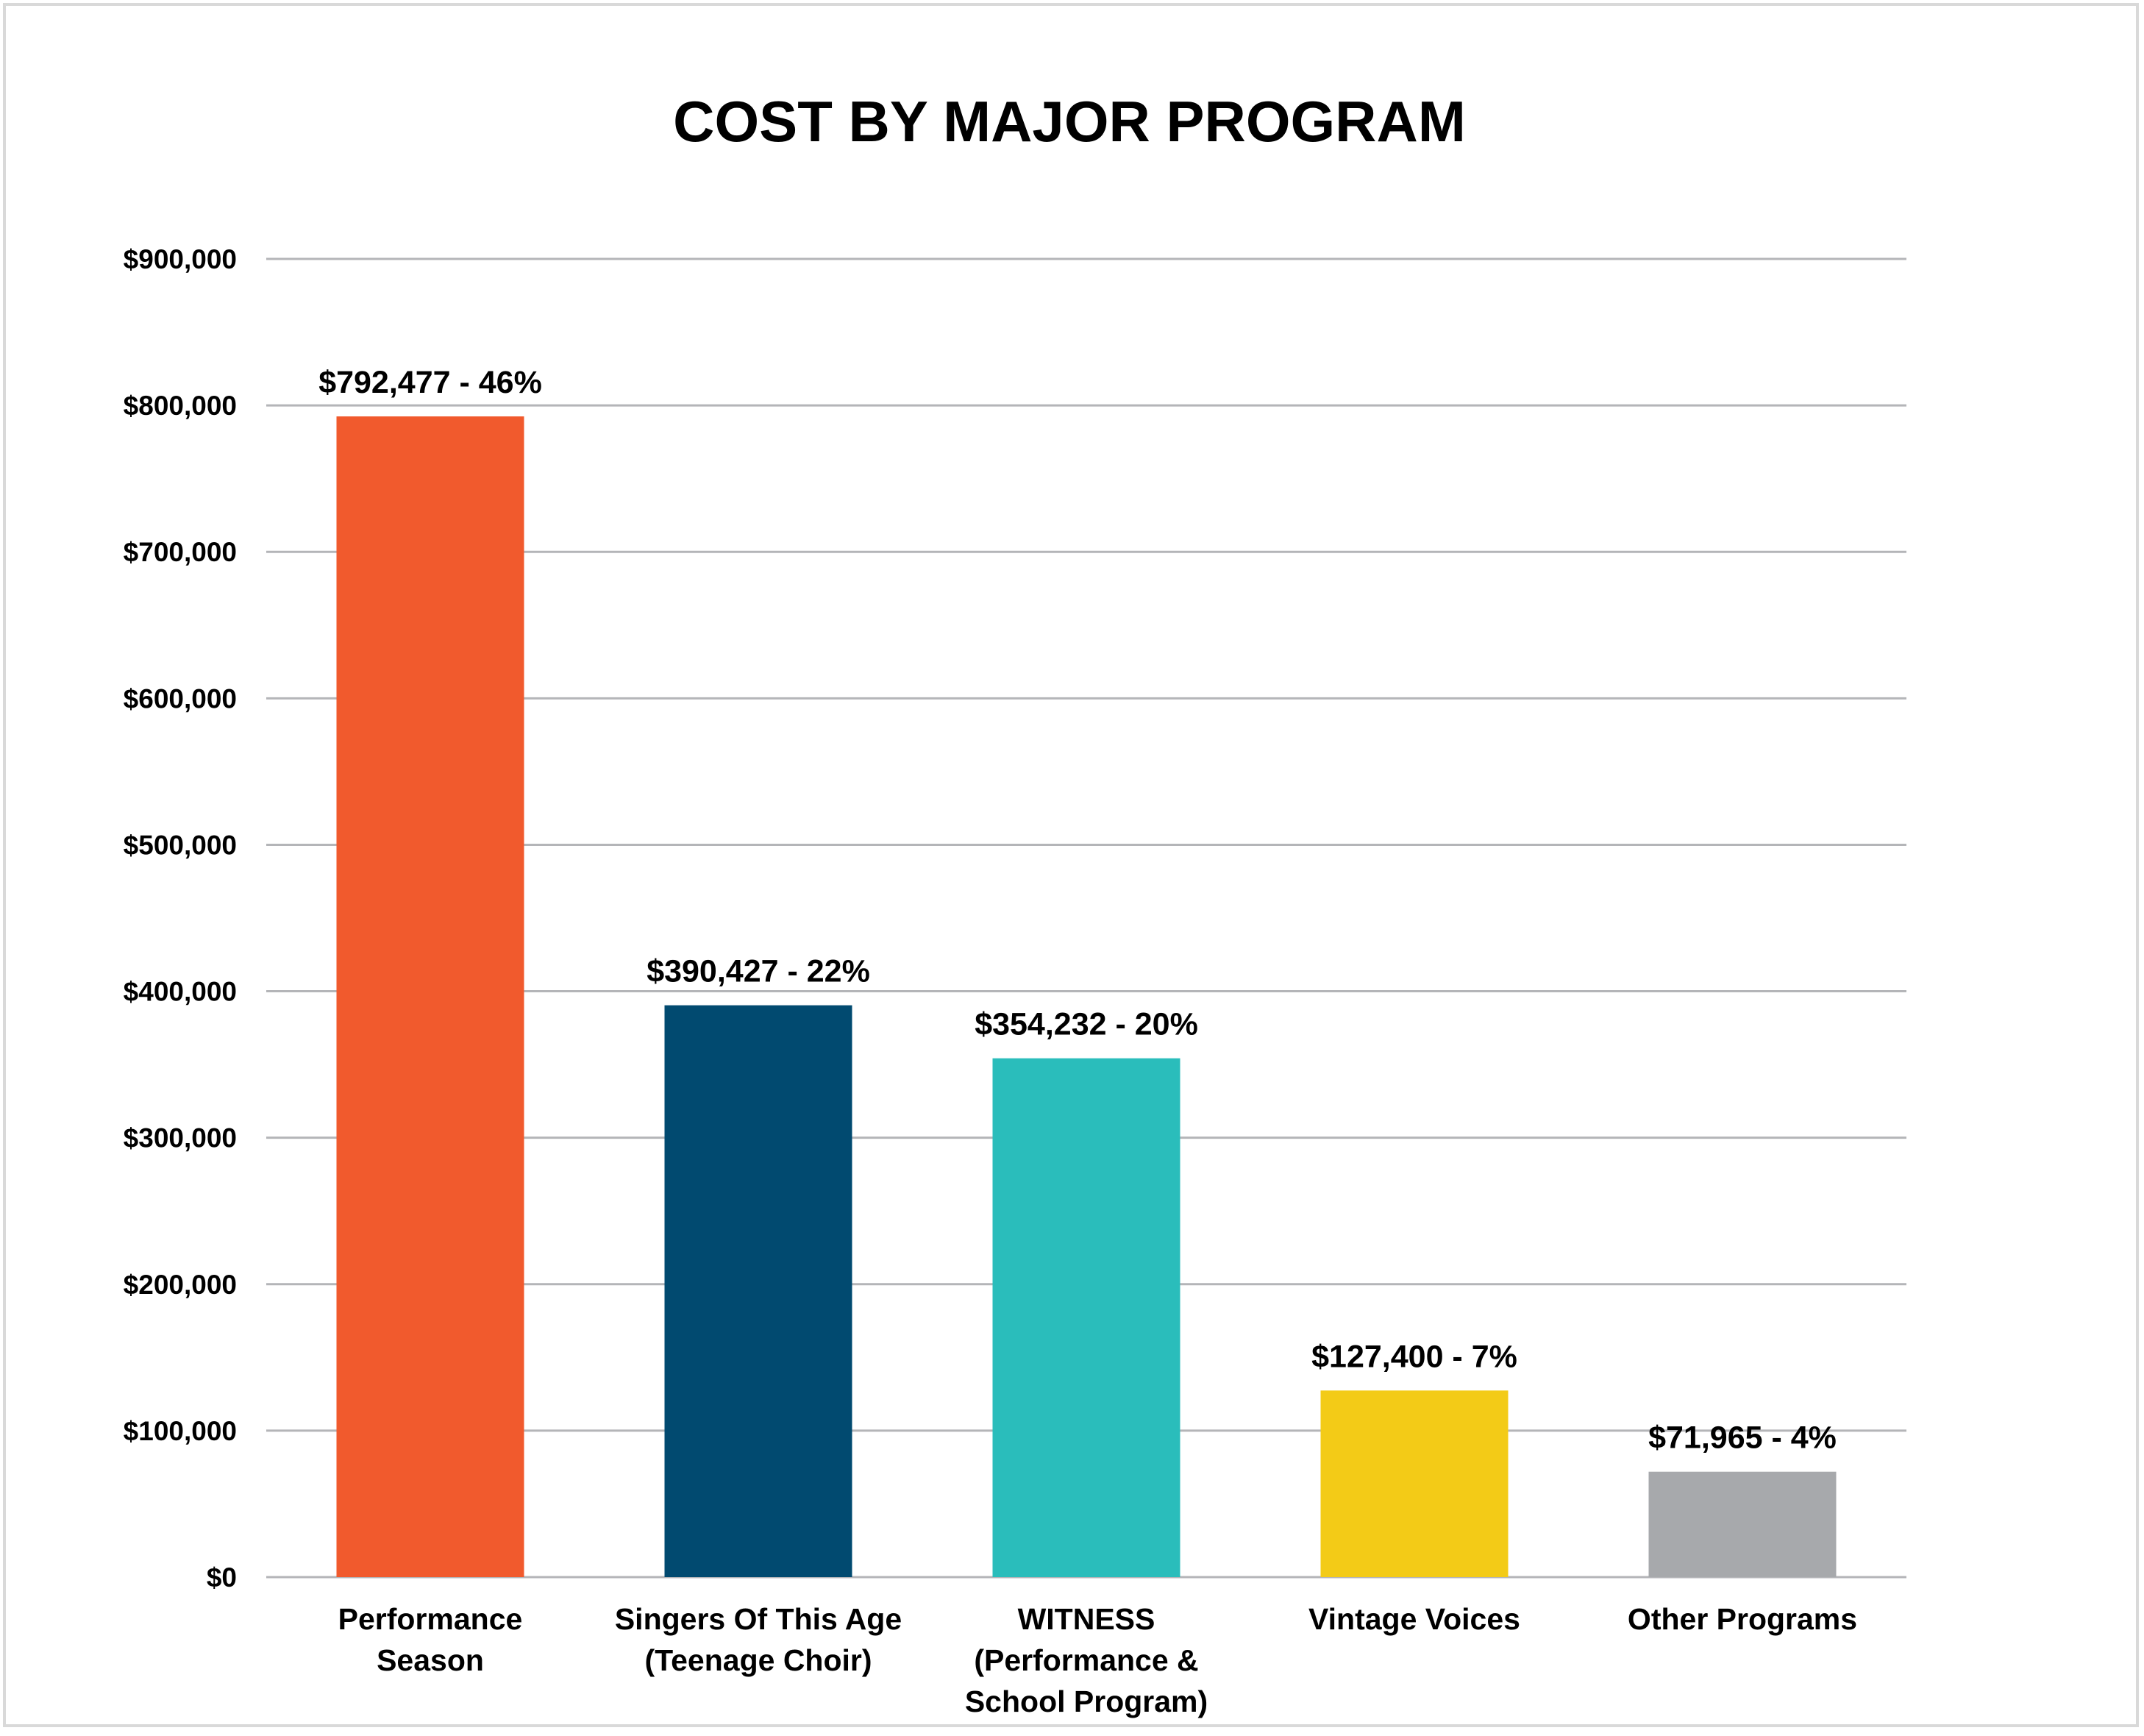 The image size is (2144, 1736). What do you see at coordinates (1087, 1701) in the screenshot?
I see `x-category-label-line: School Program)` at bounding box center [1087, 1701].